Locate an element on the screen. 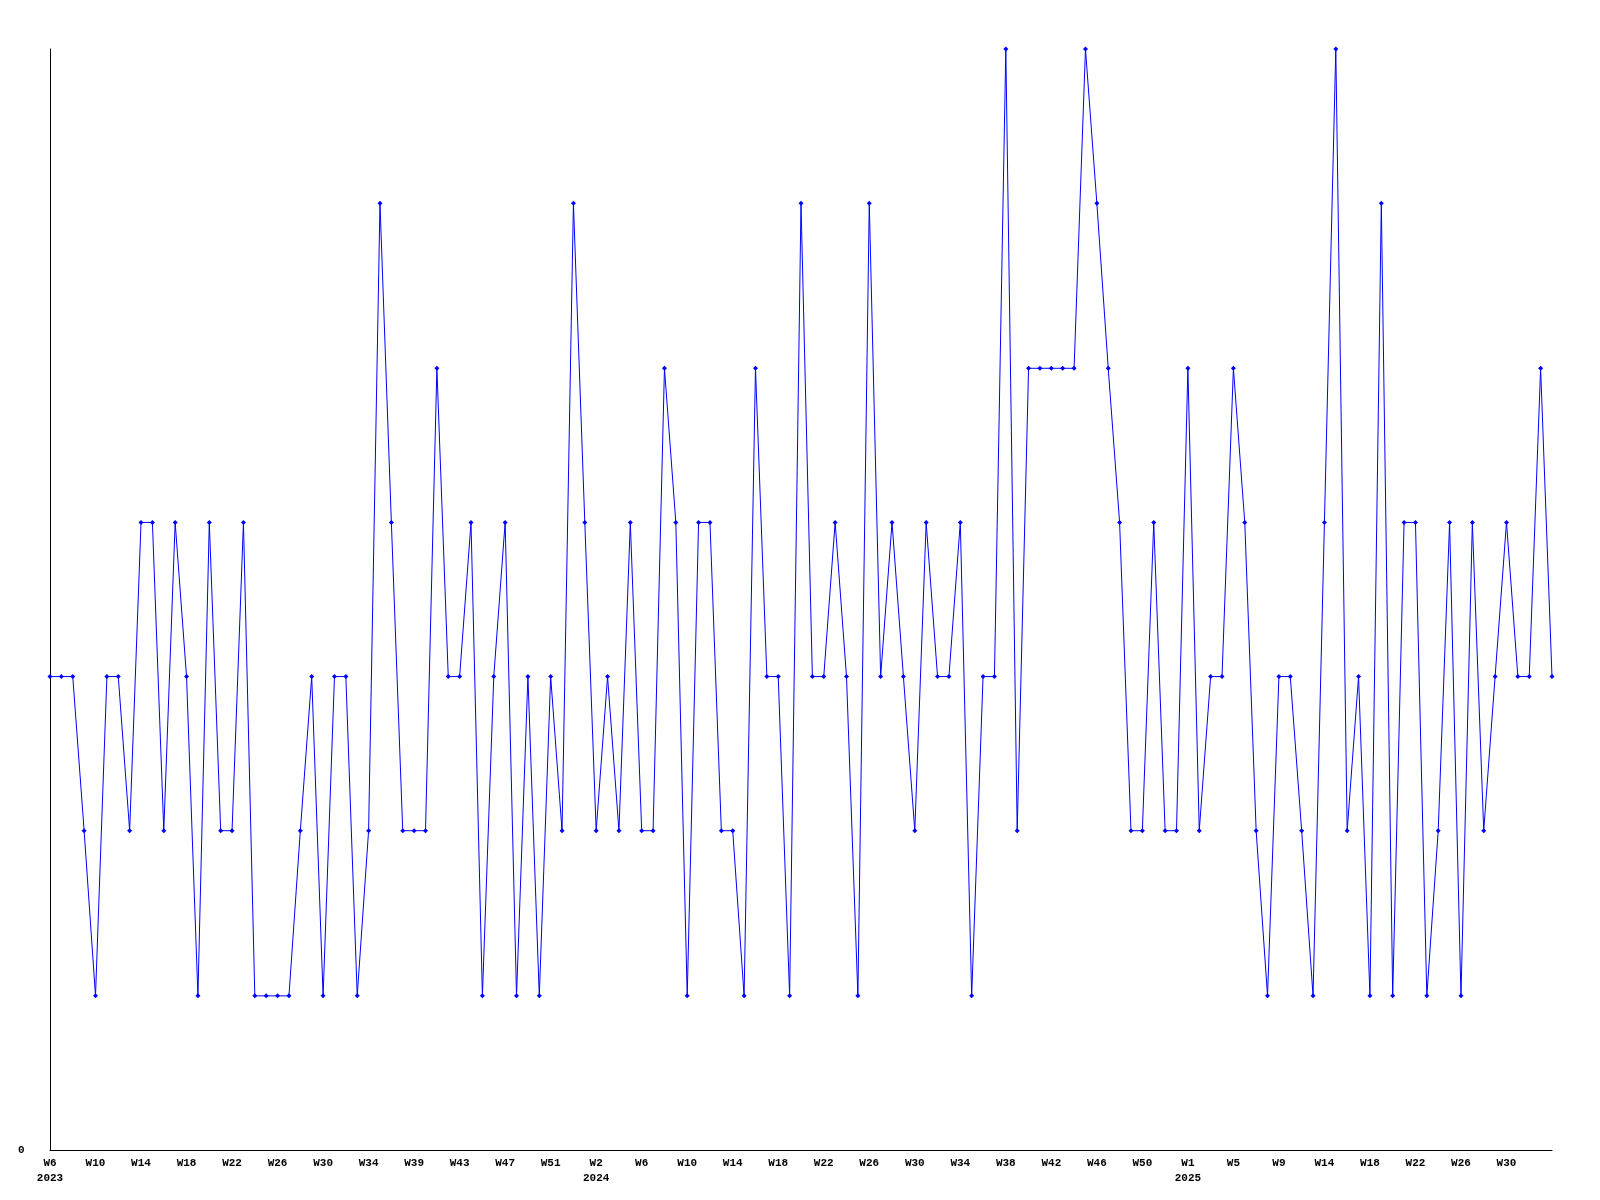 The height and width of the screenshot is (1200, 1600). x-tick-label: W51 is located at coordinates (550, 1162).